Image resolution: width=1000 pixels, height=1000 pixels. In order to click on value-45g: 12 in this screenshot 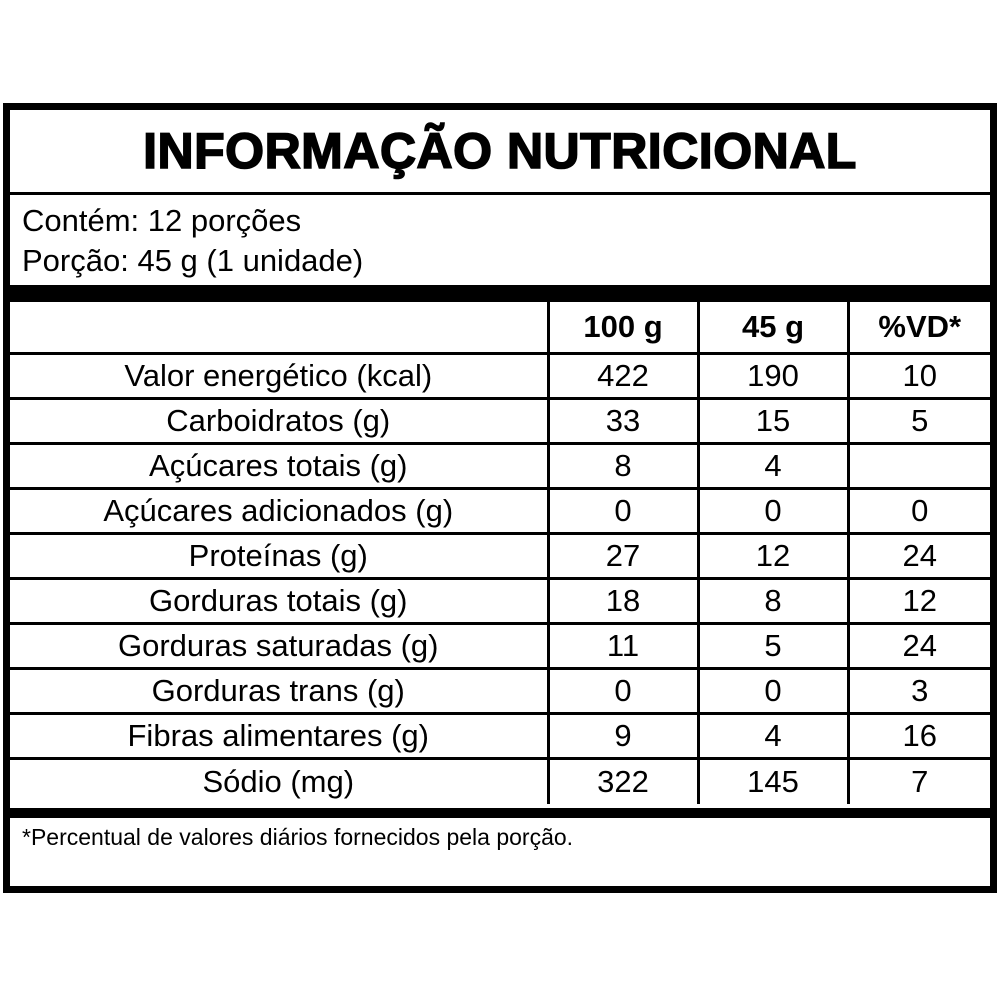, I will do `click(772, 555)`.